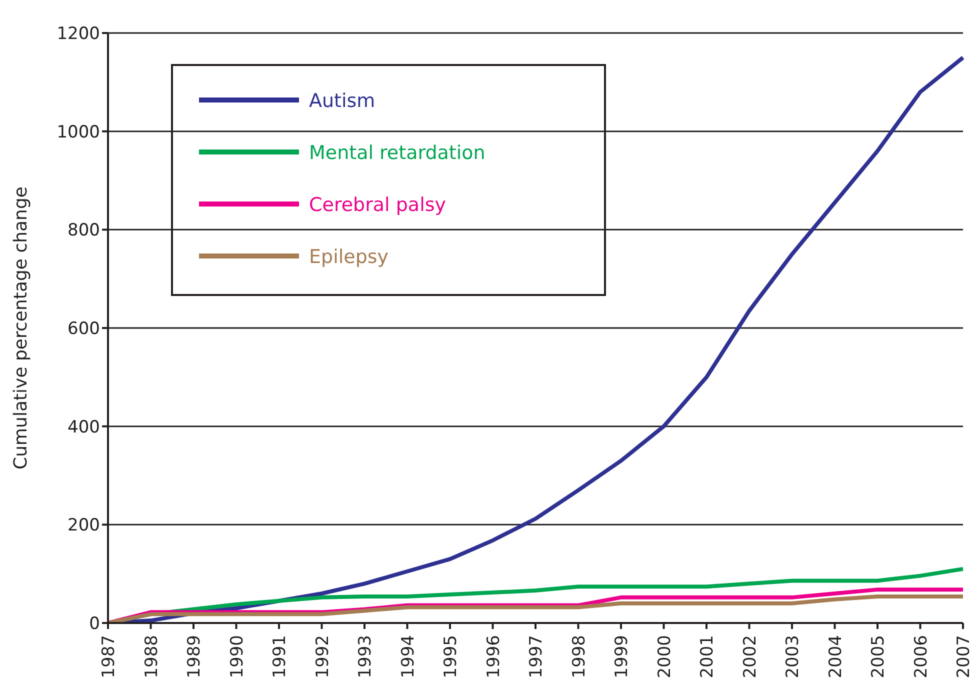 The image size is (973, 683). I want to click on x-tick-label: 2007, so click(963, 656).